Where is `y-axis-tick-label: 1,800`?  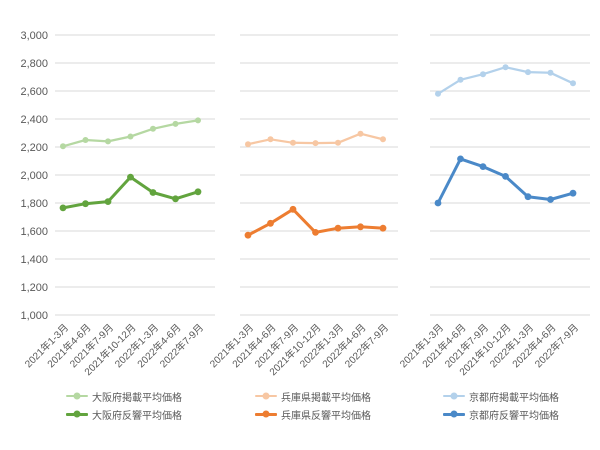 y-axis-tick-label: 1,800 is located at coordinates (34, 204).